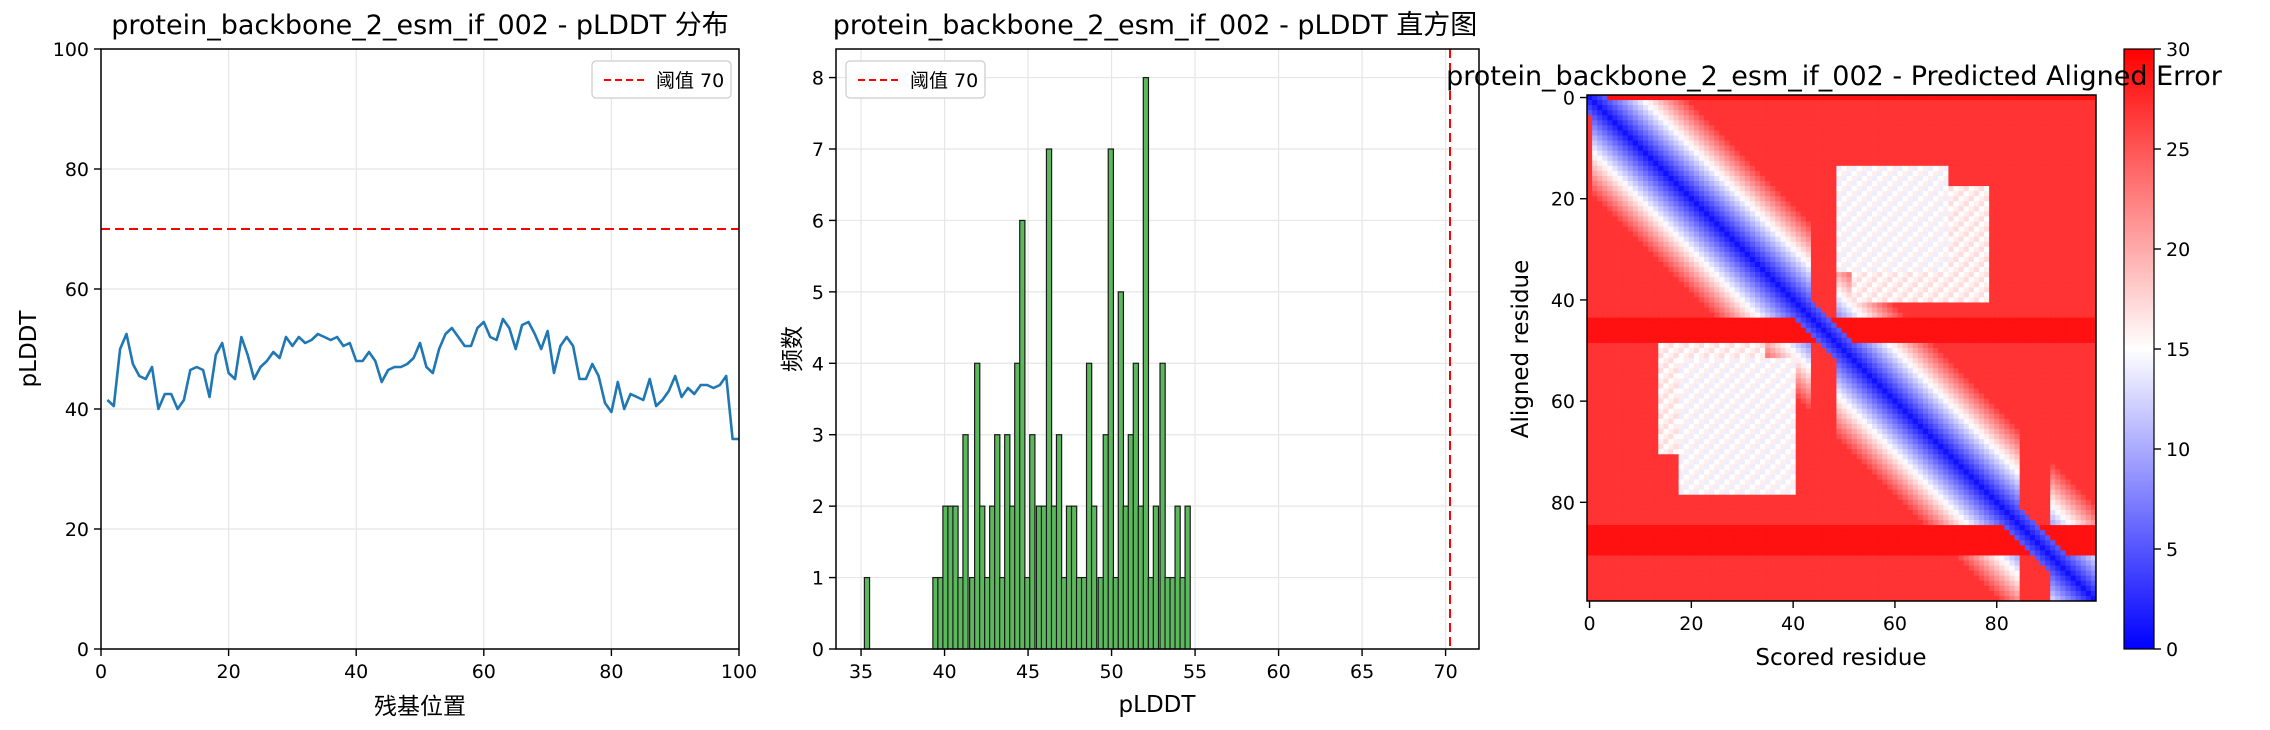 The height and width of the screenshot is (730, 2270). I want to click on line-chart-title: protein_backbone_2_esm_if_002 - pLDDT 分布, so click(419, 25).